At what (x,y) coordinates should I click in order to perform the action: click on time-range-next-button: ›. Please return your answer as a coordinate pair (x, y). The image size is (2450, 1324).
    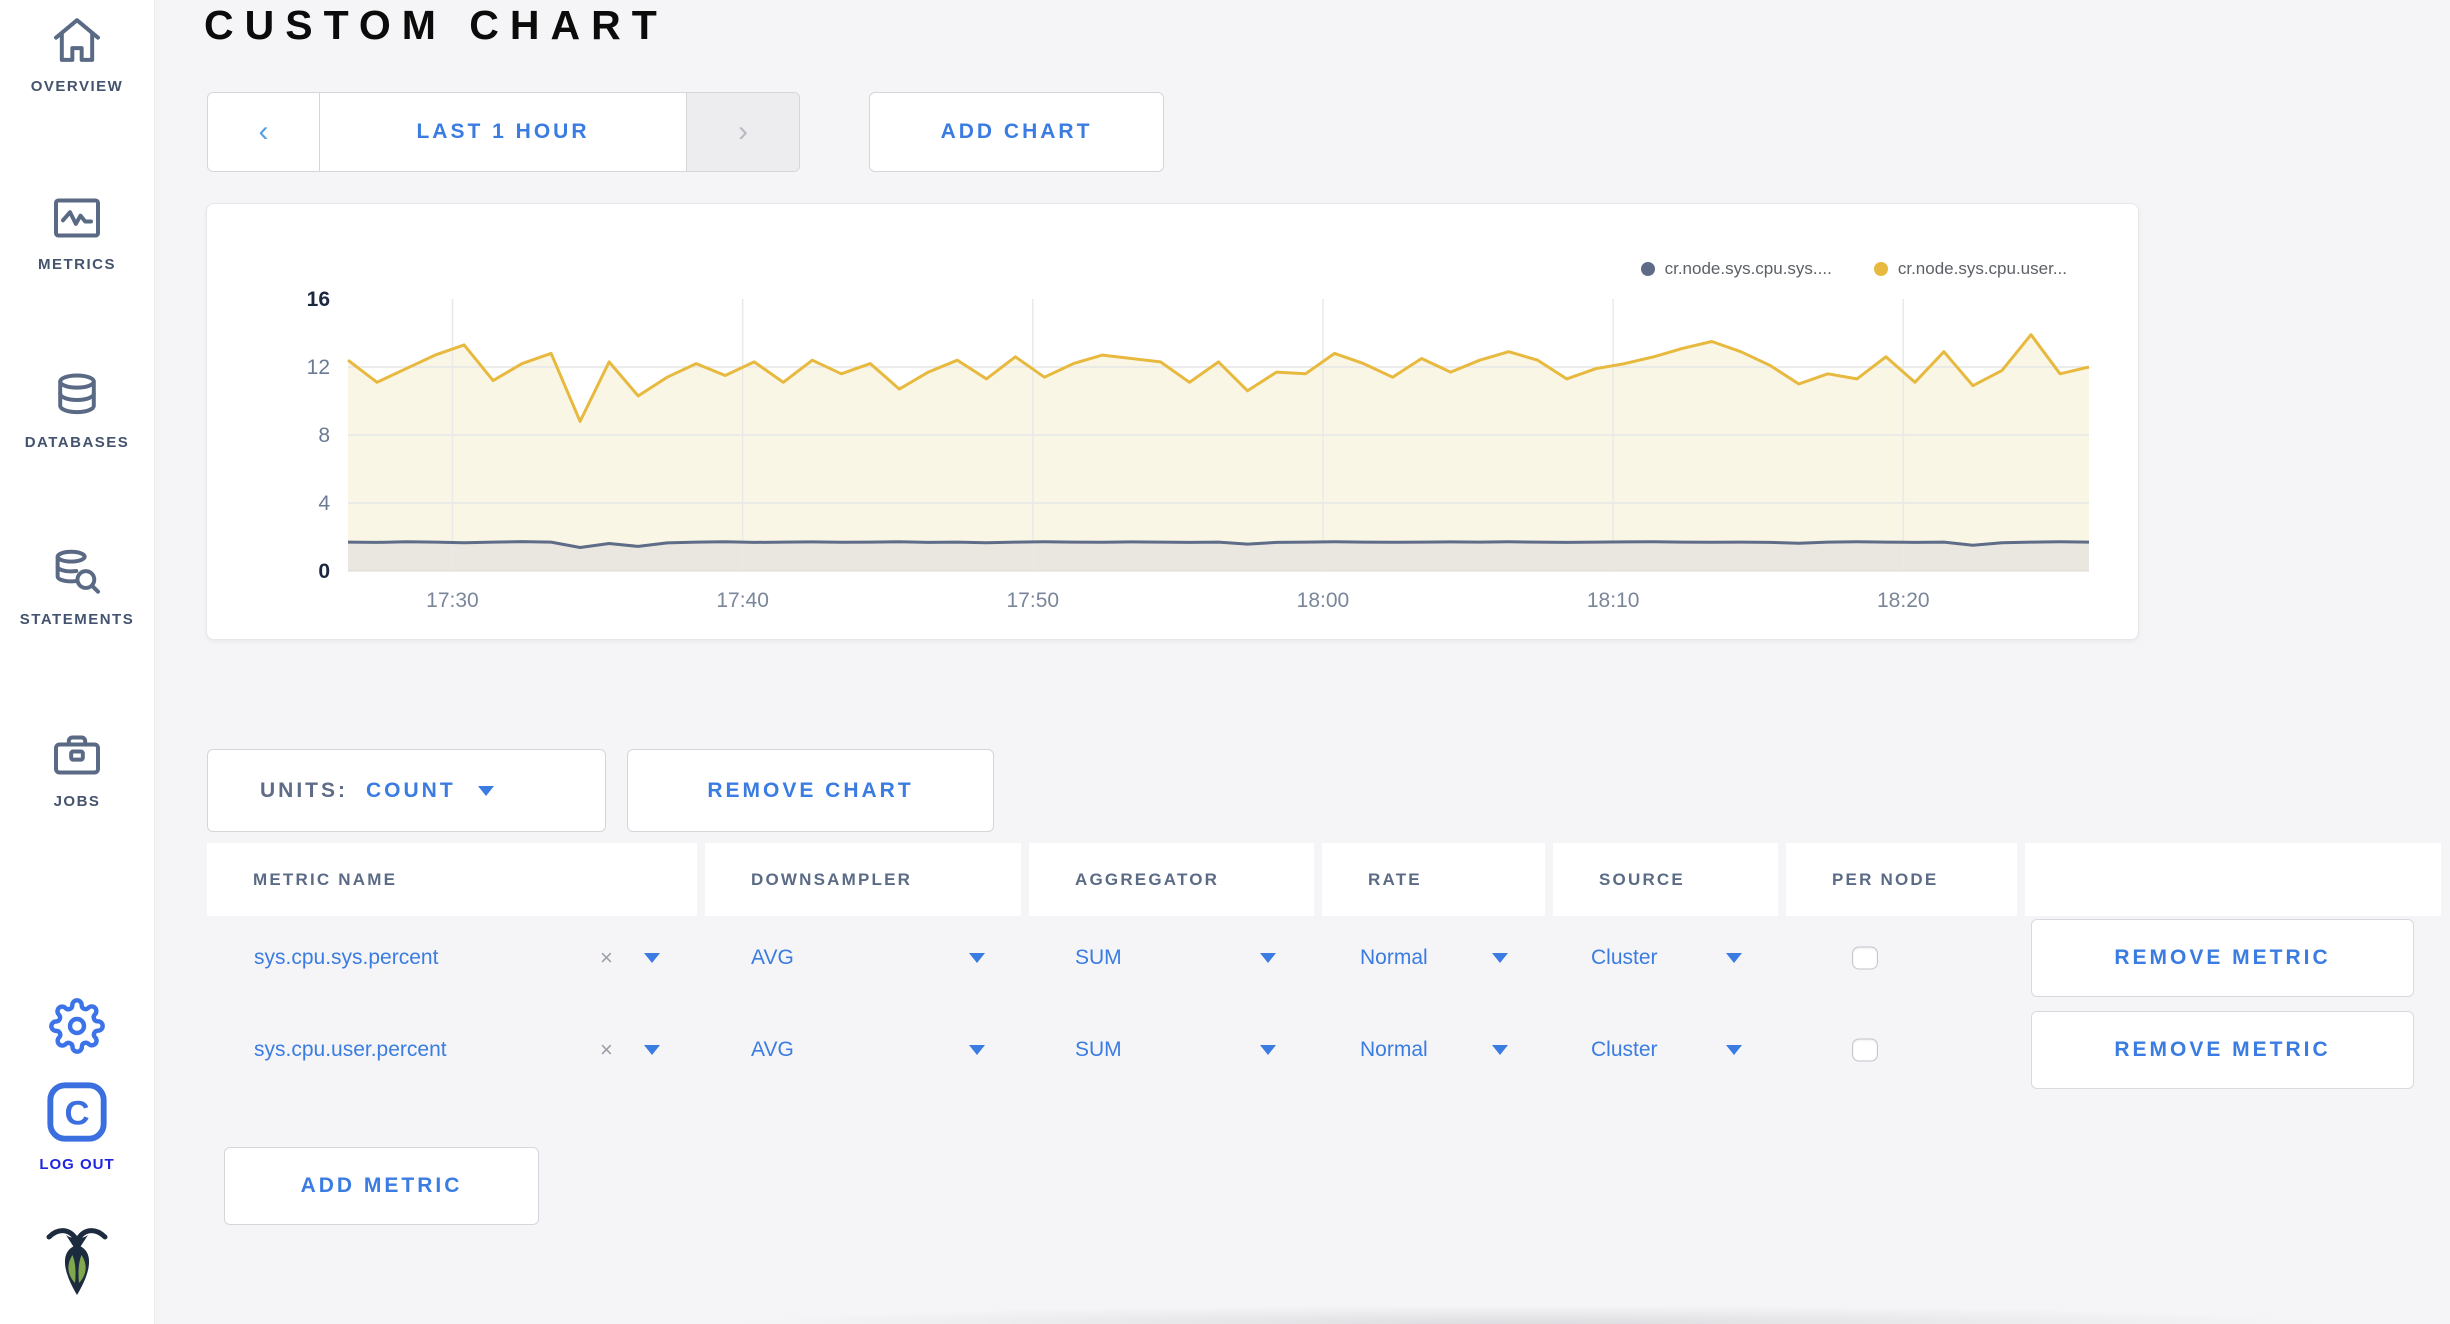
    Looking at the image, I should click on (742, 132).